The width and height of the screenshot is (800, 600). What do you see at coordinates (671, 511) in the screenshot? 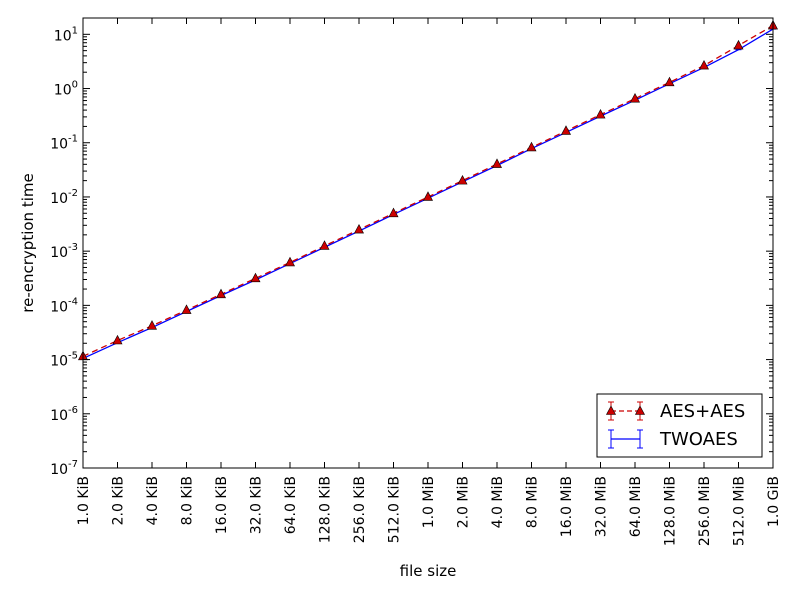
I see `x-tick-label: 128.0 MiB` at bounding box center [671, 511].